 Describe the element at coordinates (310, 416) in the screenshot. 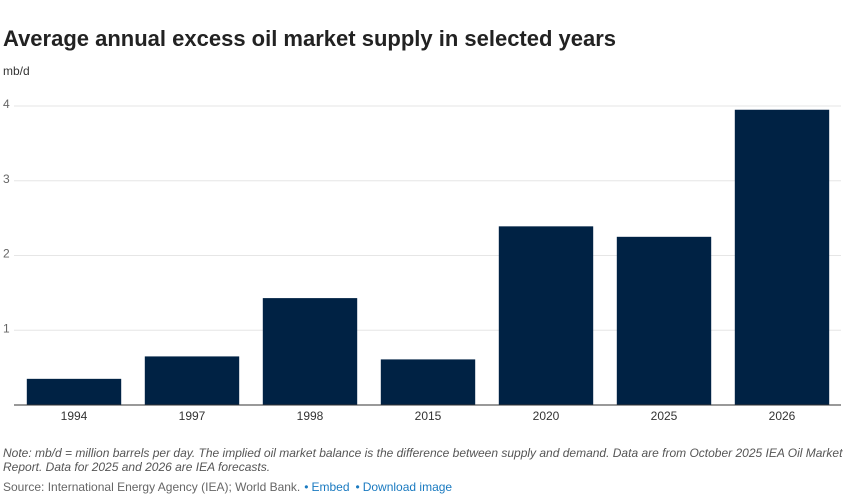

I see `x-tick-label: 1998` at that location.